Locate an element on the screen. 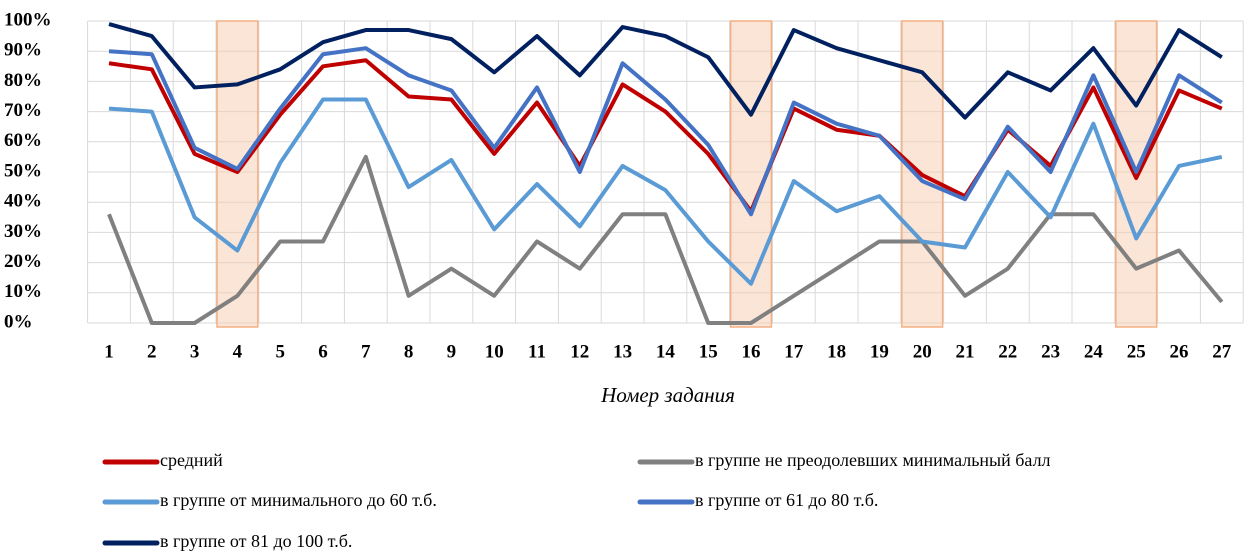 The width and height of the screenshot is (1245, 556). legend-label: средний is located at coordinates (191, 460).